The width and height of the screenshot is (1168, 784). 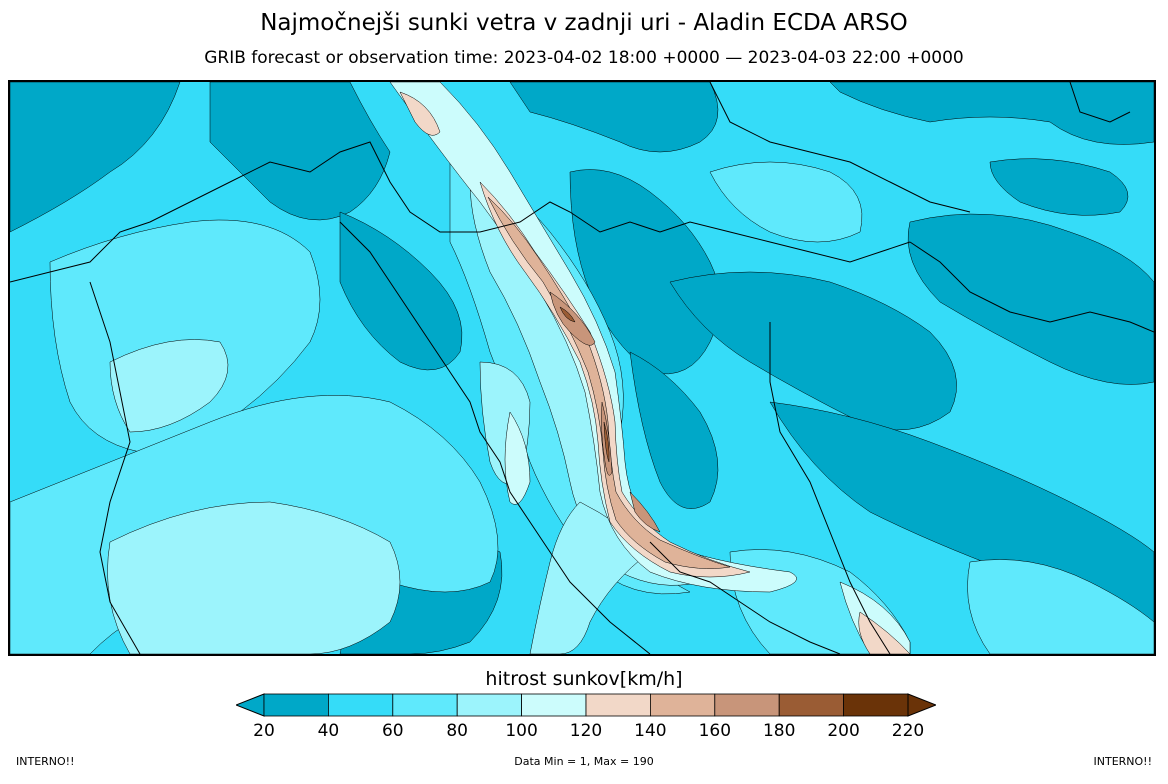 What do you see at coordinates (392, 731) in the screenshot?
I see `colorbar-tick-label: 60` at bounding box center [392, 731].